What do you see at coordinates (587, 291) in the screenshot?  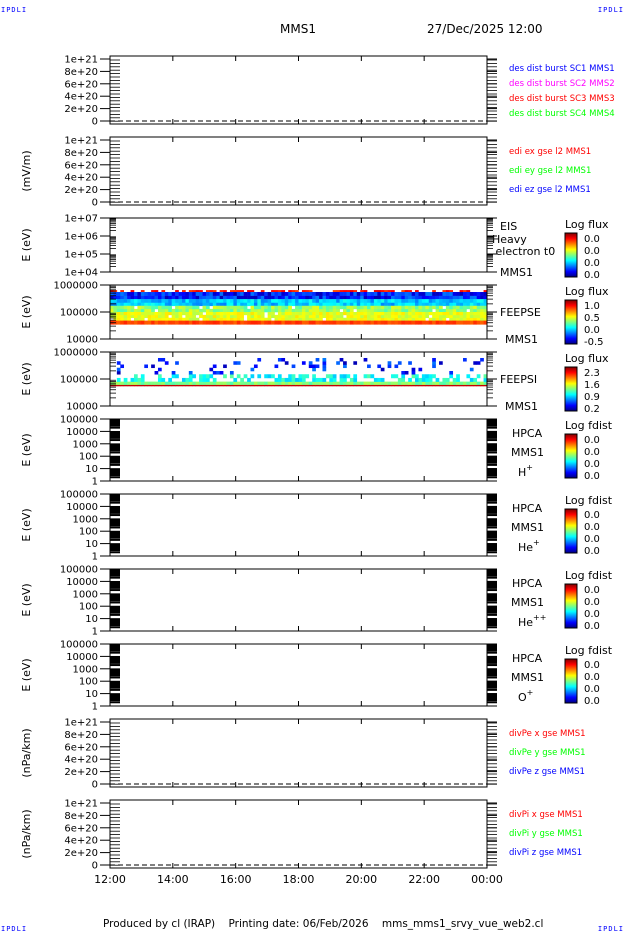 I see `colorbar-title: Log flux` at bounding box center [587, 291].